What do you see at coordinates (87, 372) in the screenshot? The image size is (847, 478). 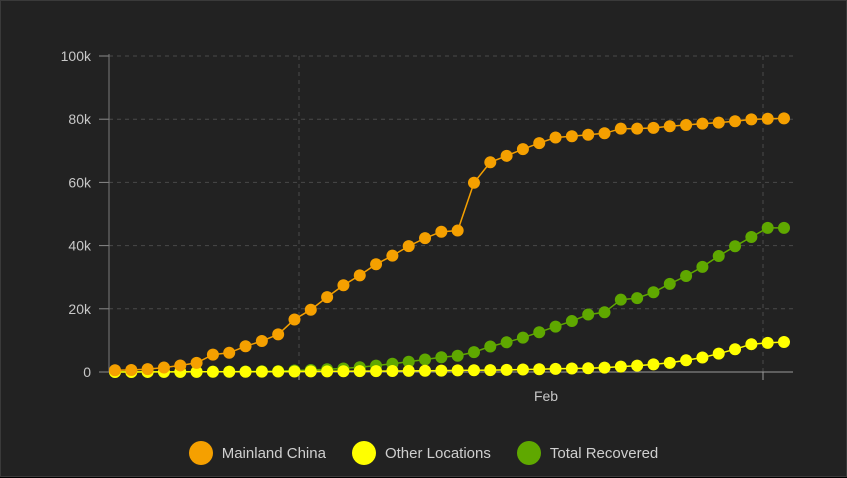 I see `y-tick-label: 0` at bounding box center [87, 372].